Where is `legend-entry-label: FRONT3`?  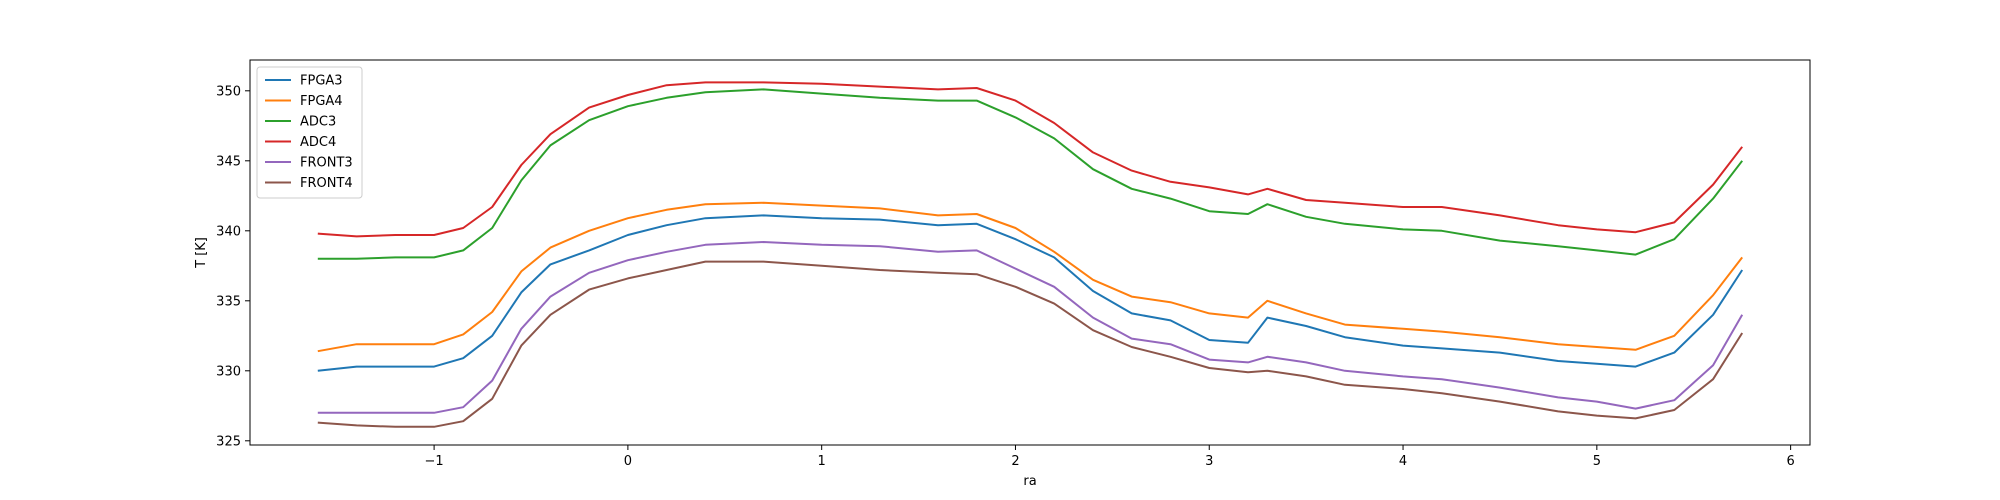
legend-entry-label: FRONT3 is located at coordinates (326, 163).